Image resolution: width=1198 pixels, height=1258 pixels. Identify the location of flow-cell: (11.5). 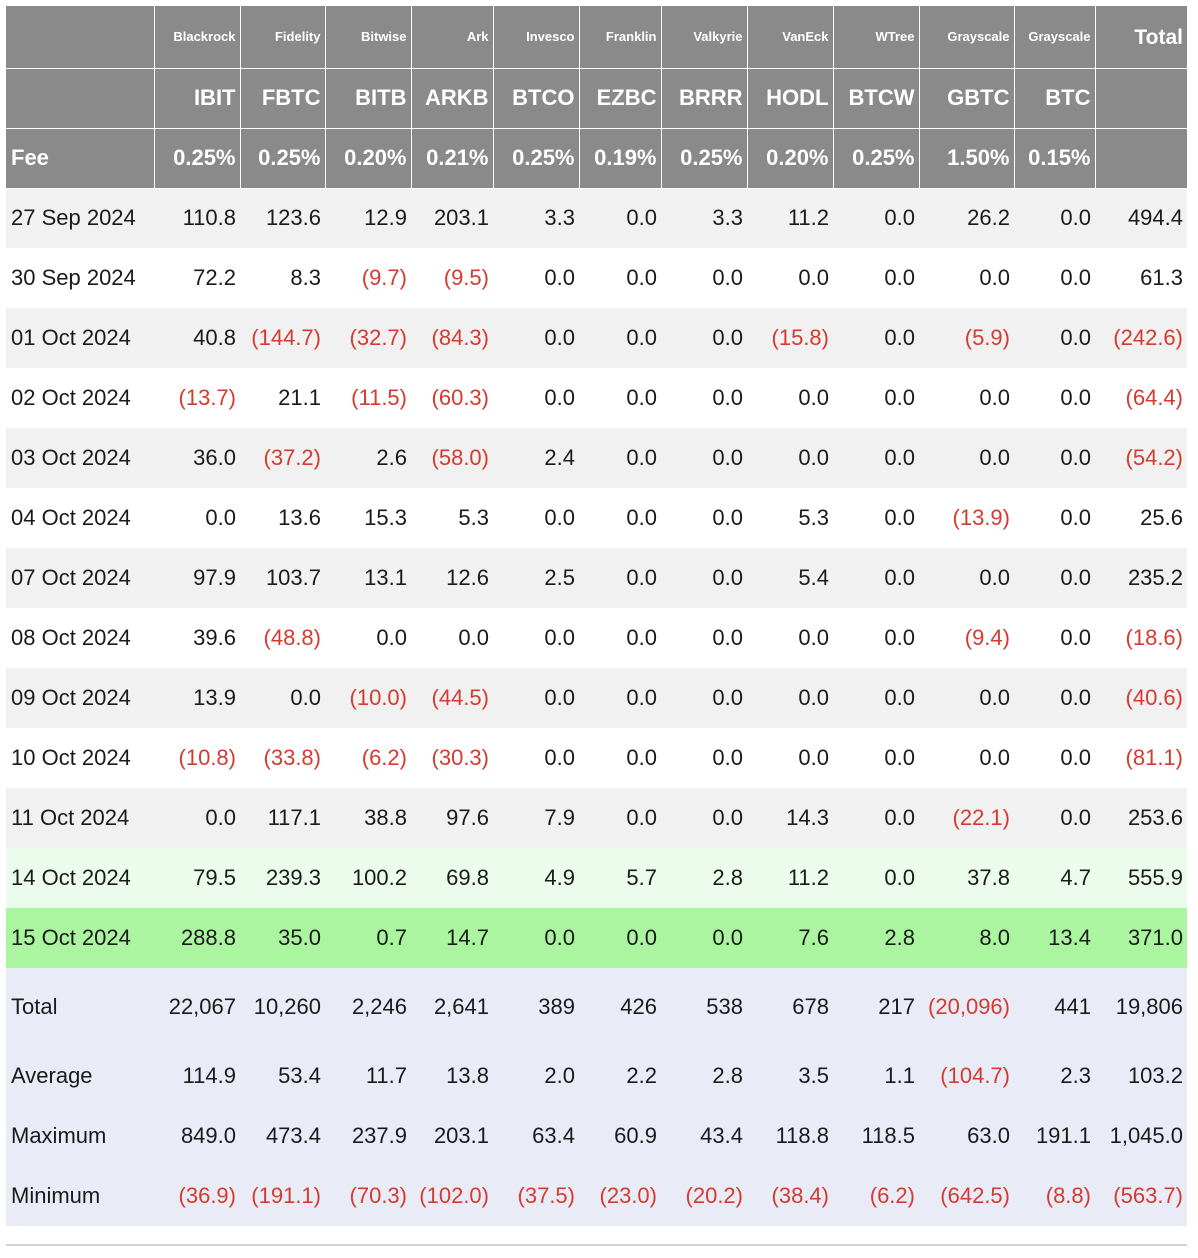
(368, 398).